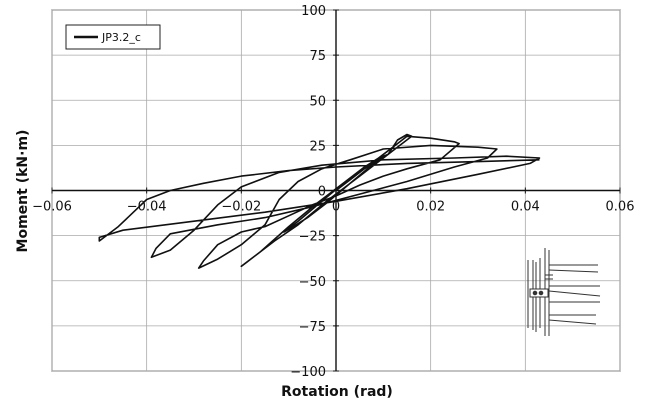 This screenshot has width=648, height=401. I want to click on y-tick-label: 0, so click(322, 192).